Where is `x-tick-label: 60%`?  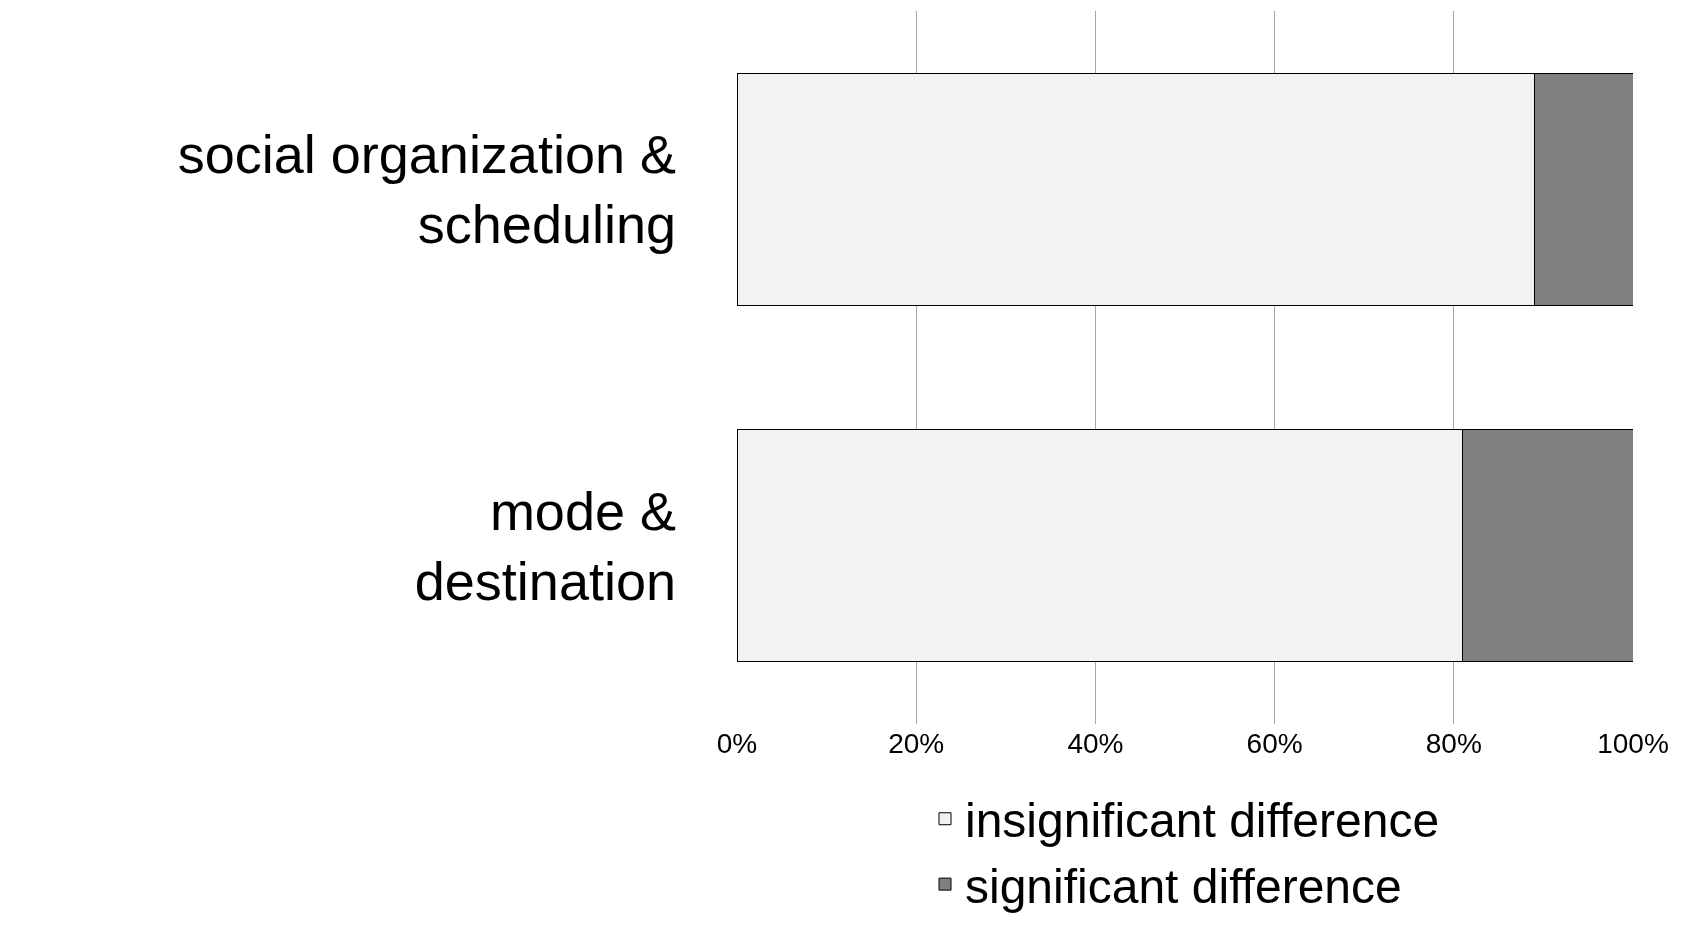 x-tick-label: 60% is located at coordinates (1274, 743).